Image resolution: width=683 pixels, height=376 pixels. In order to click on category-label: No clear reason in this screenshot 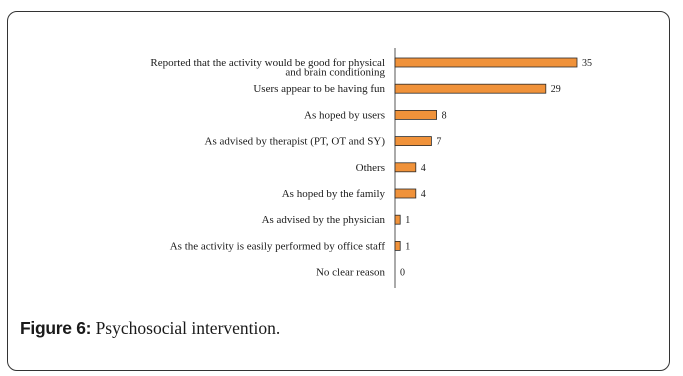, I will do `click(351, 273)`.